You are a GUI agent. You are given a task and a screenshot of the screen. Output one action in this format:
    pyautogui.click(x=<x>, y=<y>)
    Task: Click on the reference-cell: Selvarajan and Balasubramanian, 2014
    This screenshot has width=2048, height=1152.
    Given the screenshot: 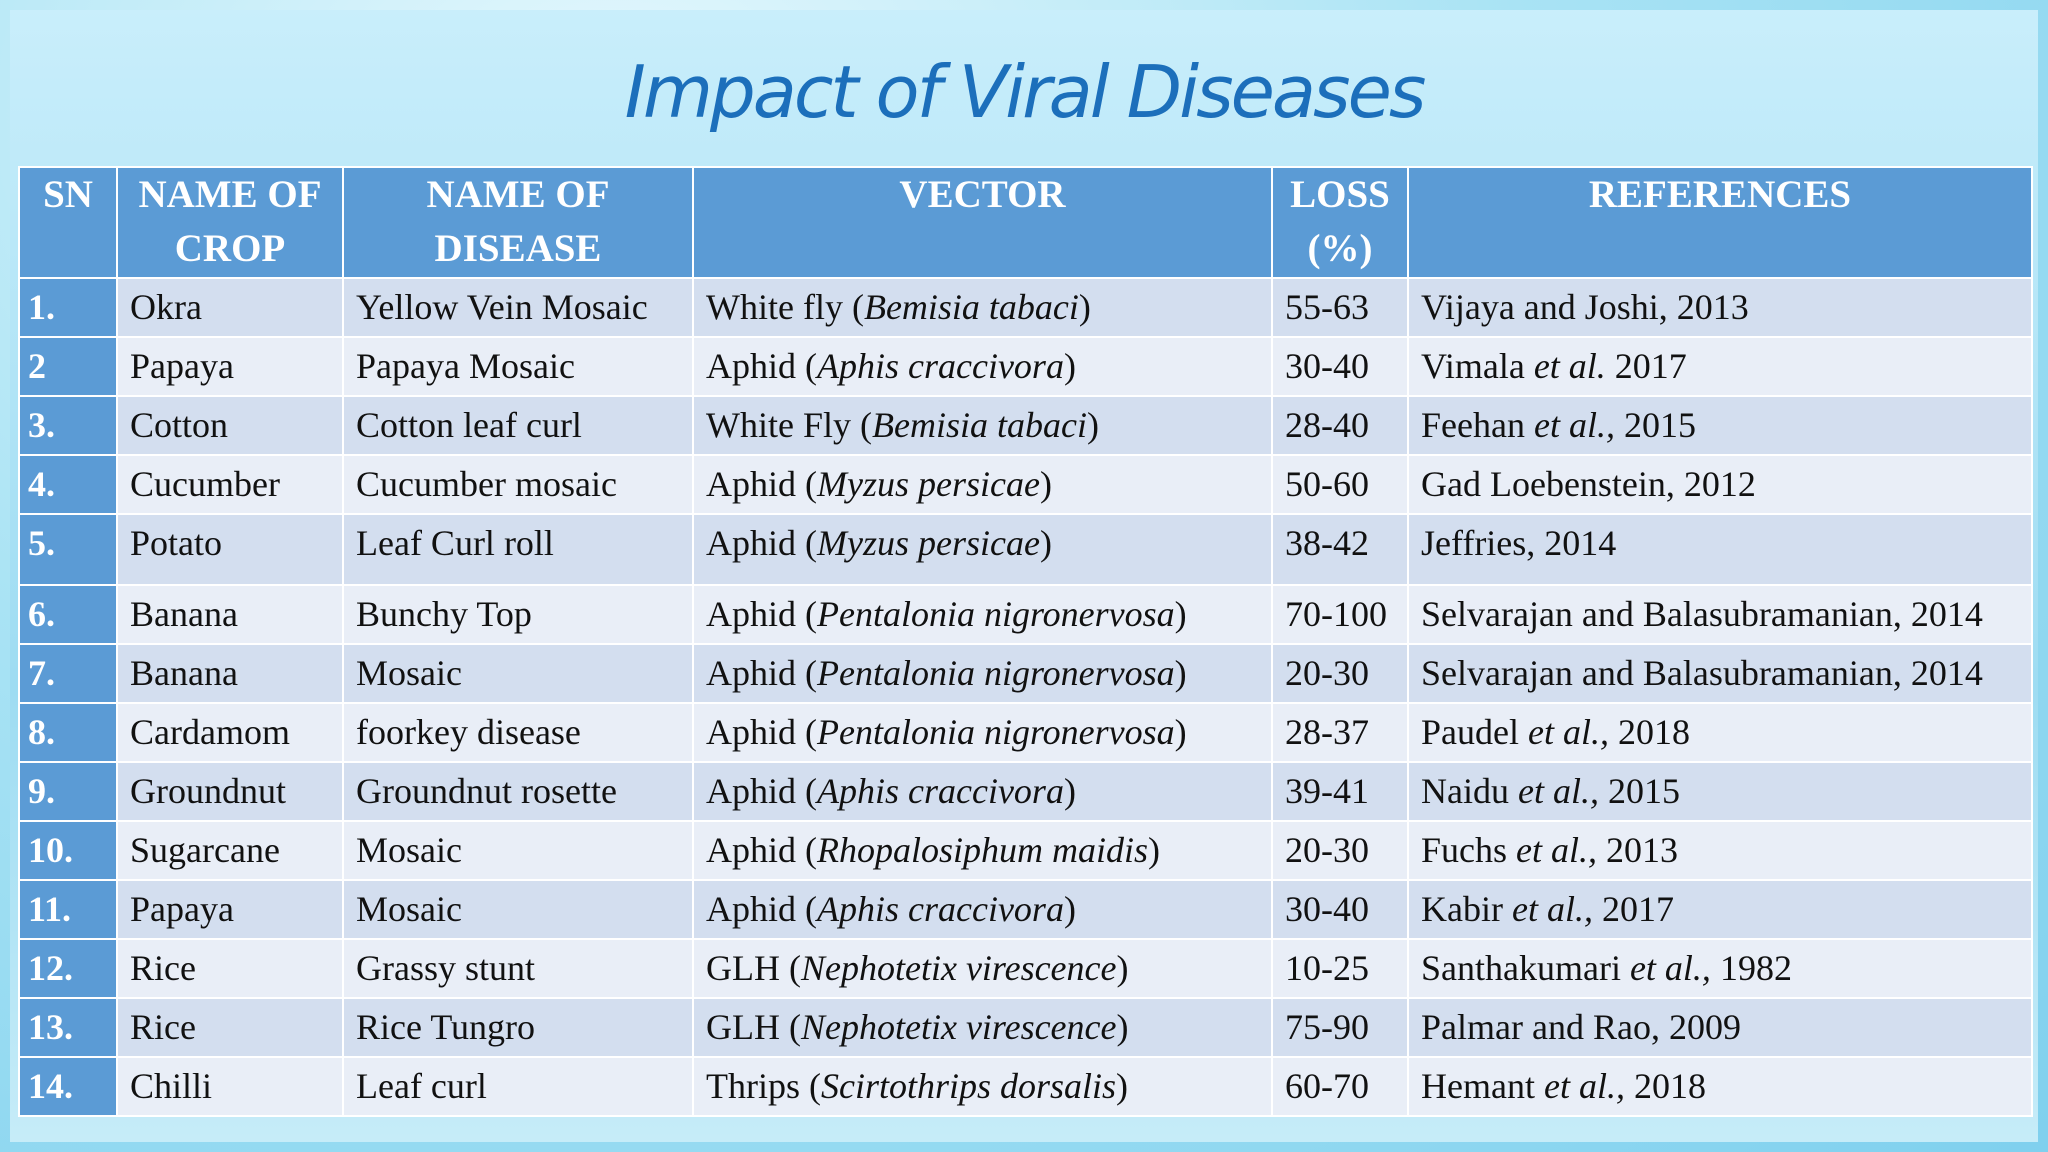 What is the action you would take?
    pyautogui.click(x=1720, y=614)
    